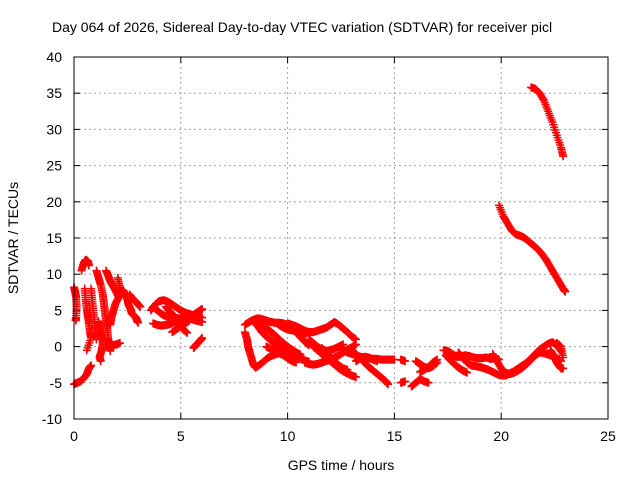  Describe the element at coordinates (608, 436) in the screenshot. I see `x-tick-label: 25` at that location.